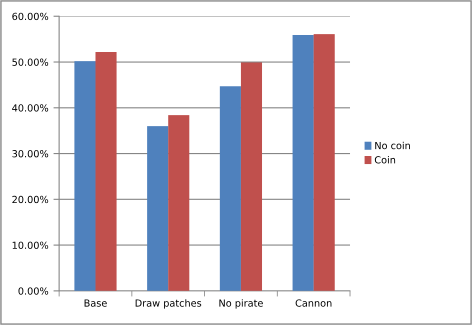 This screenshot has height=325, width=473. Describe the element at coordinates (30, 154) in the screenshot. I see `y-tick-label: 30.00%` at that location.